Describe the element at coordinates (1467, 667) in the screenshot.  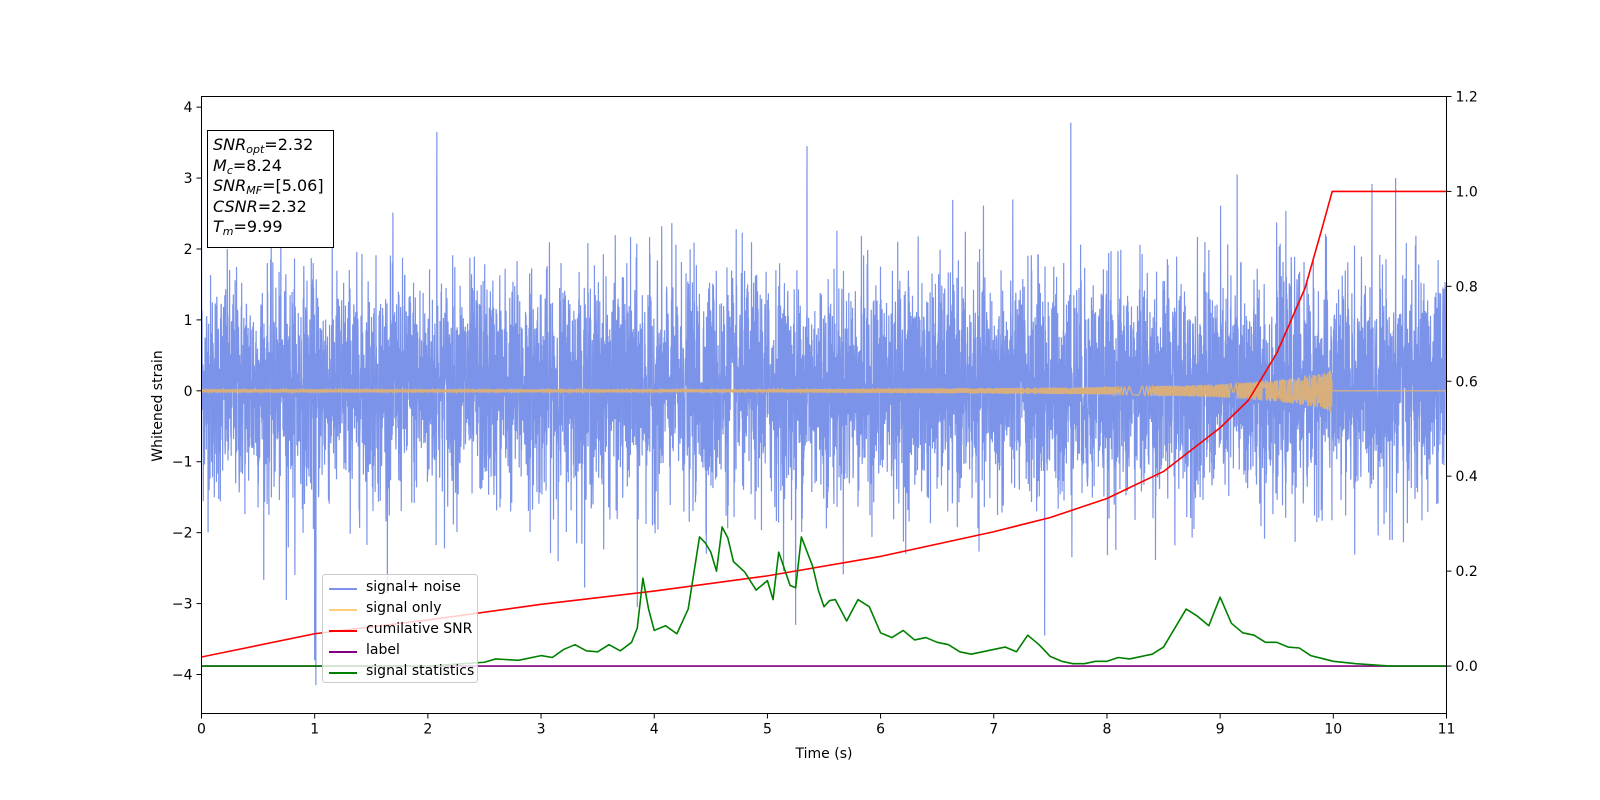
I see `y2-tick-label: 0.0` at that location.